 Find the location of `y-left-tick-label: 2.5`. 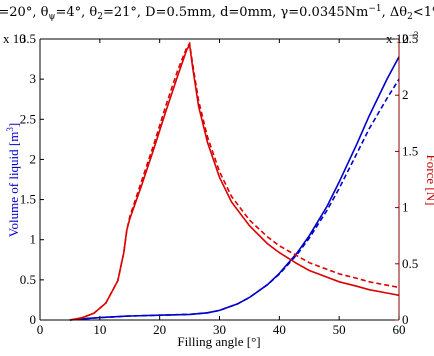

y-left-tick-label: 2.5 is located at coordinates (28, 118).